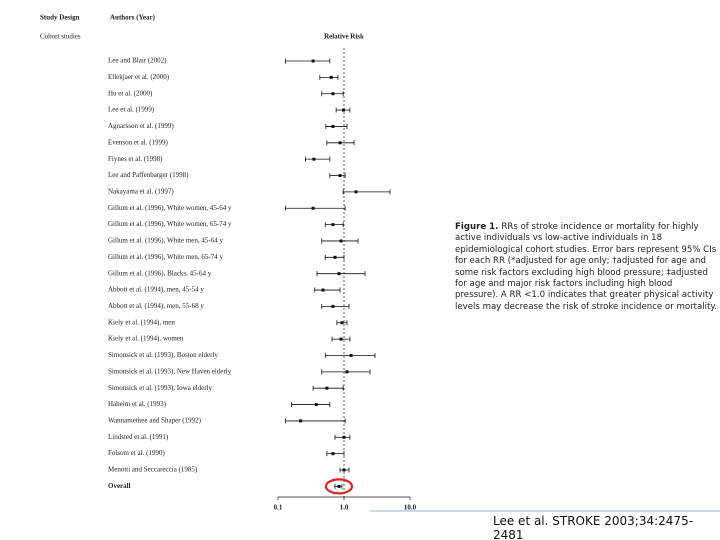  What do you see at coordinates (137, 404) in the screenshot?
I see `study-label: Haheim et al. (1993)` at bounding box center [137, 404].